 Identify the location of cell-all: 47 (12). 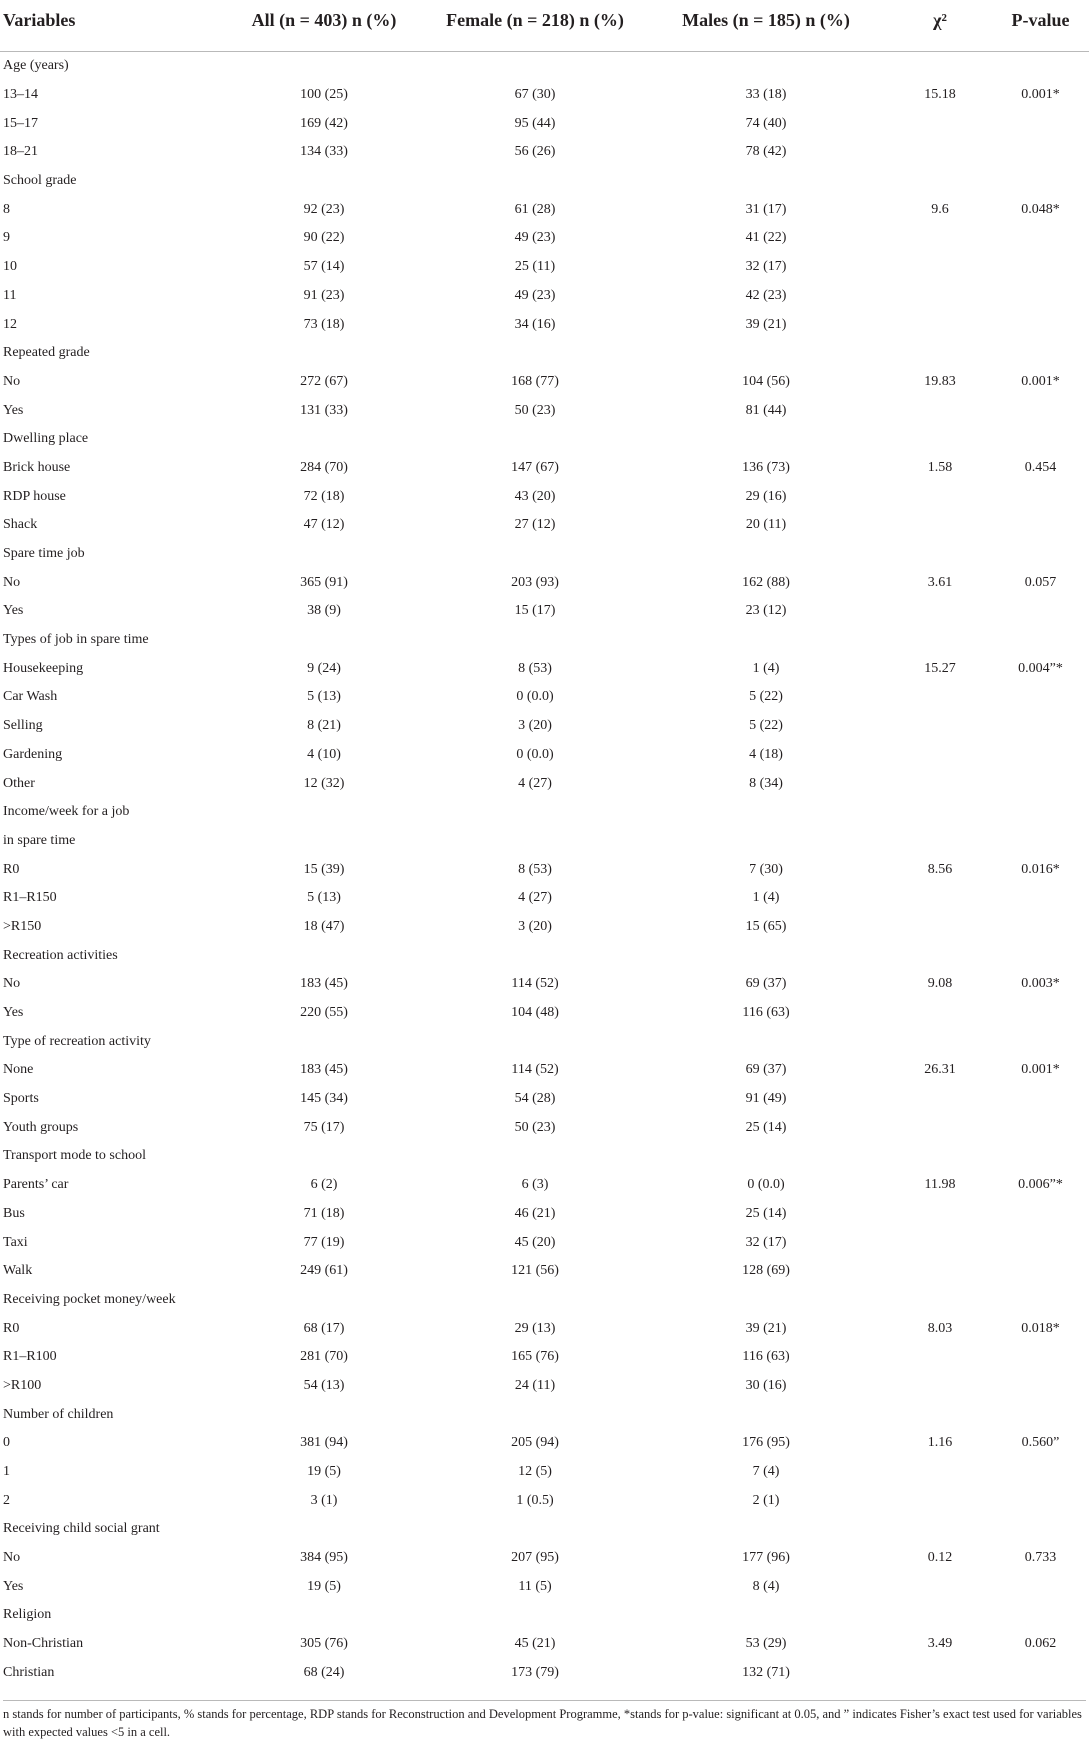
(324, 525).